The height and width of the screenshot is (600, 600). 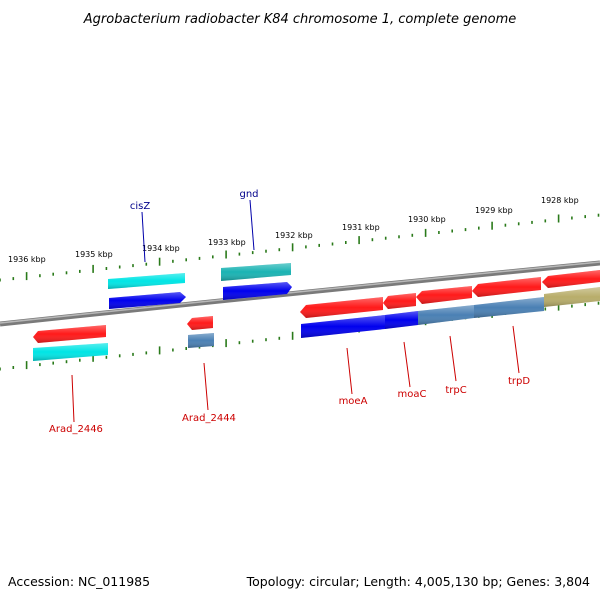 I want to click on reverse-strand-genes, so click(x=316, y=315).